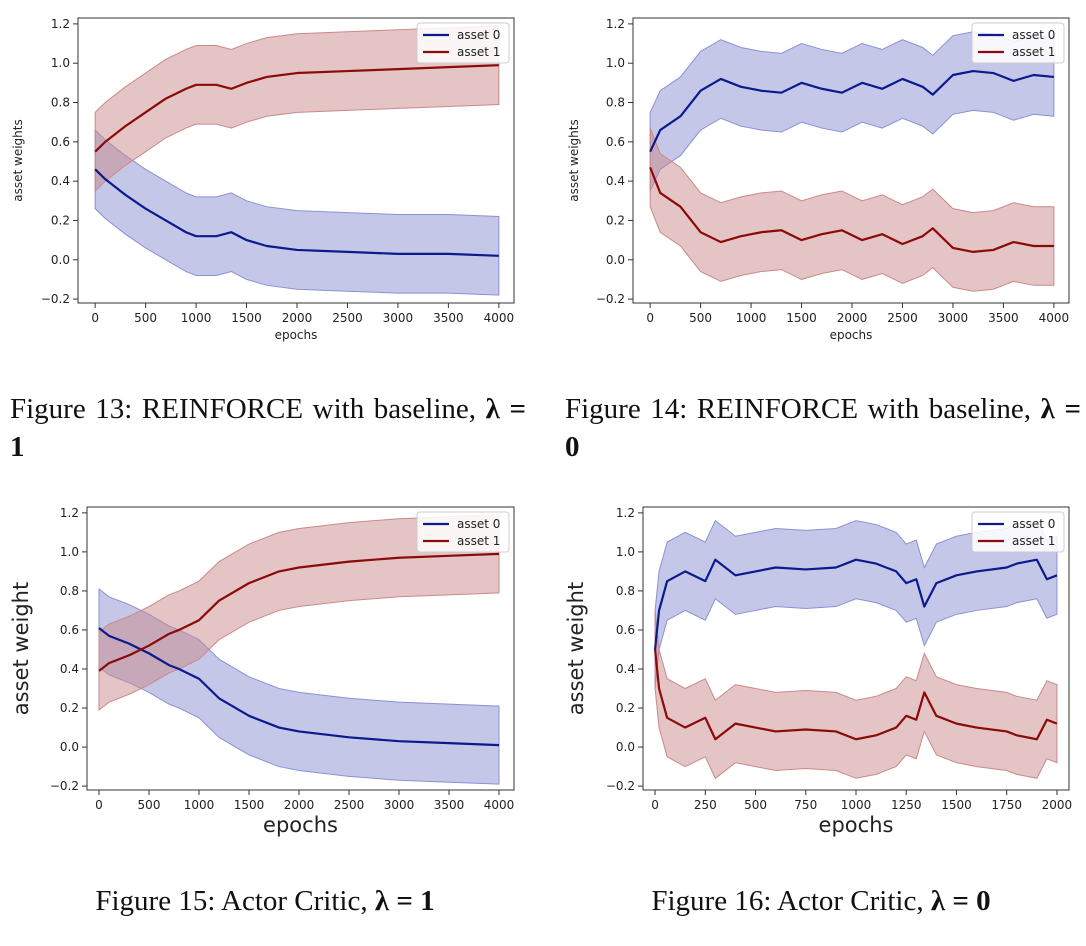 The height and width of the screenshot is (946, 1086). What do you see at coordinates (248, 409) in the screenshot?
I see `caption-text: Figure 13: REINFORCE with baseline,` at bounding box center [248, 409].